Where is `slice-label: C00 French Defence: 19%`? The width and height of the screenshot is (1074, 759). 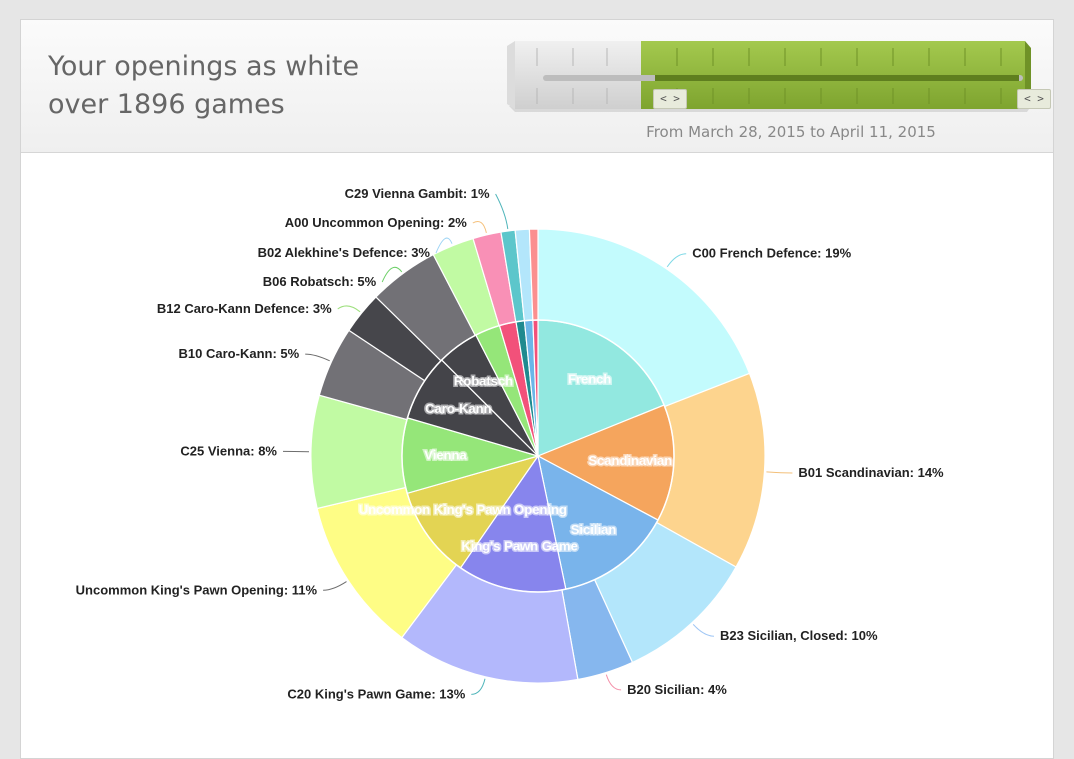
slice-label: C00 French Defence: 19% is located at coordinates (771, 253).